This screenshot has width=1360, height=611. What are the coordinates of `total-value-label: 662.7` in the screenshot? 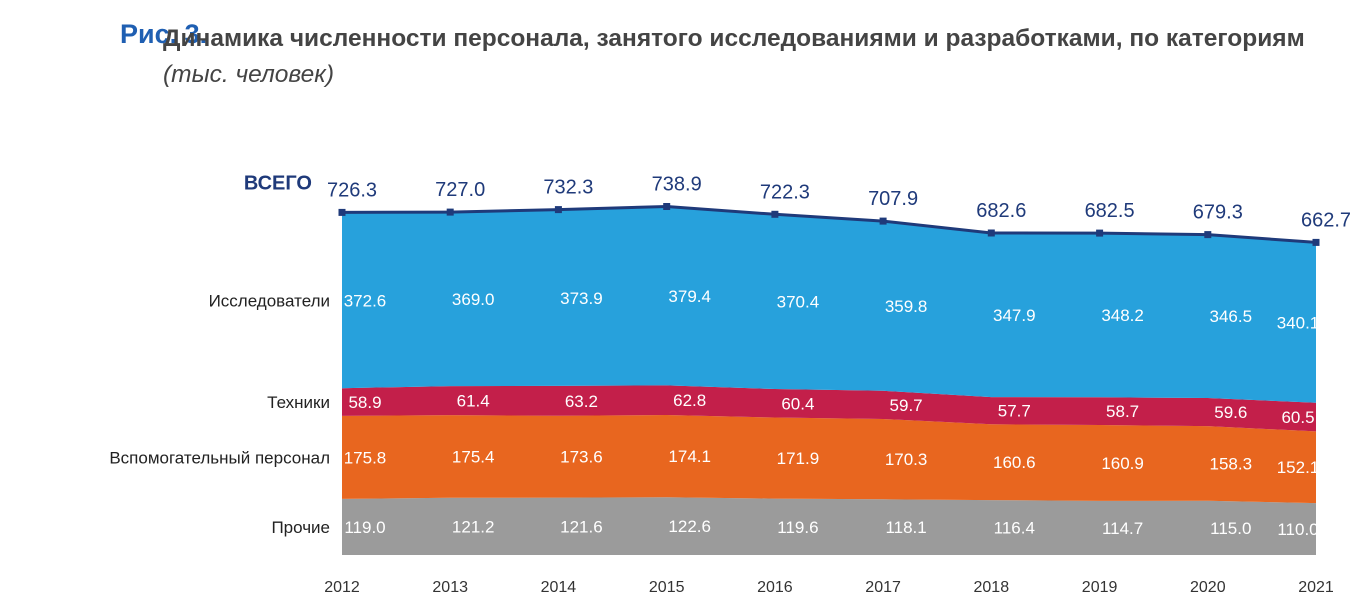 It's located at (1326, 220).